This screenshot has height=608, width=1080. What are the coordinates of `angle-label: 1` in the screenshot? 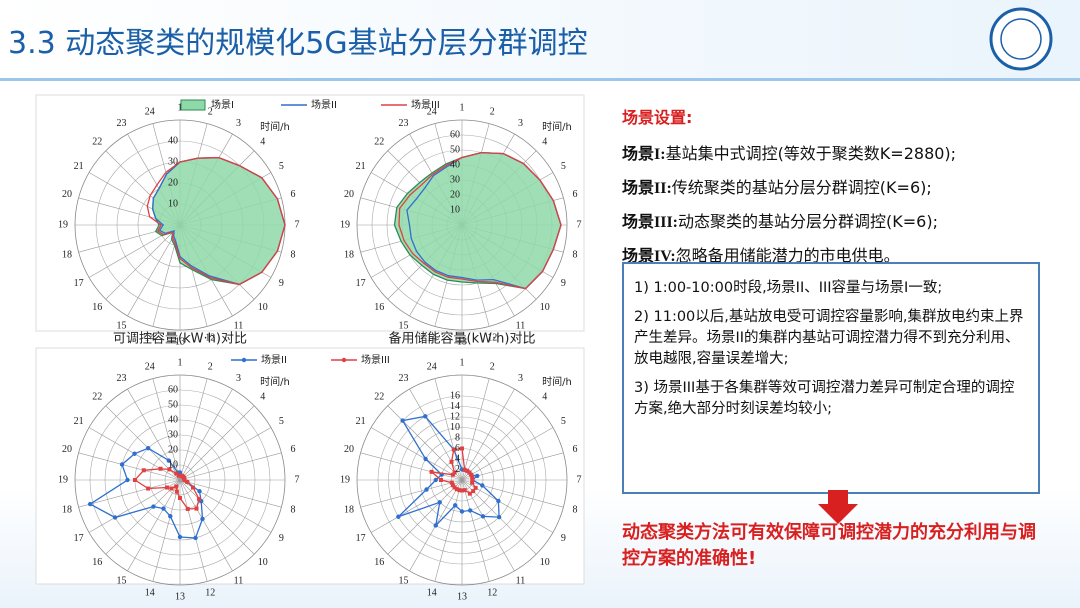 It's located at (462, 107).